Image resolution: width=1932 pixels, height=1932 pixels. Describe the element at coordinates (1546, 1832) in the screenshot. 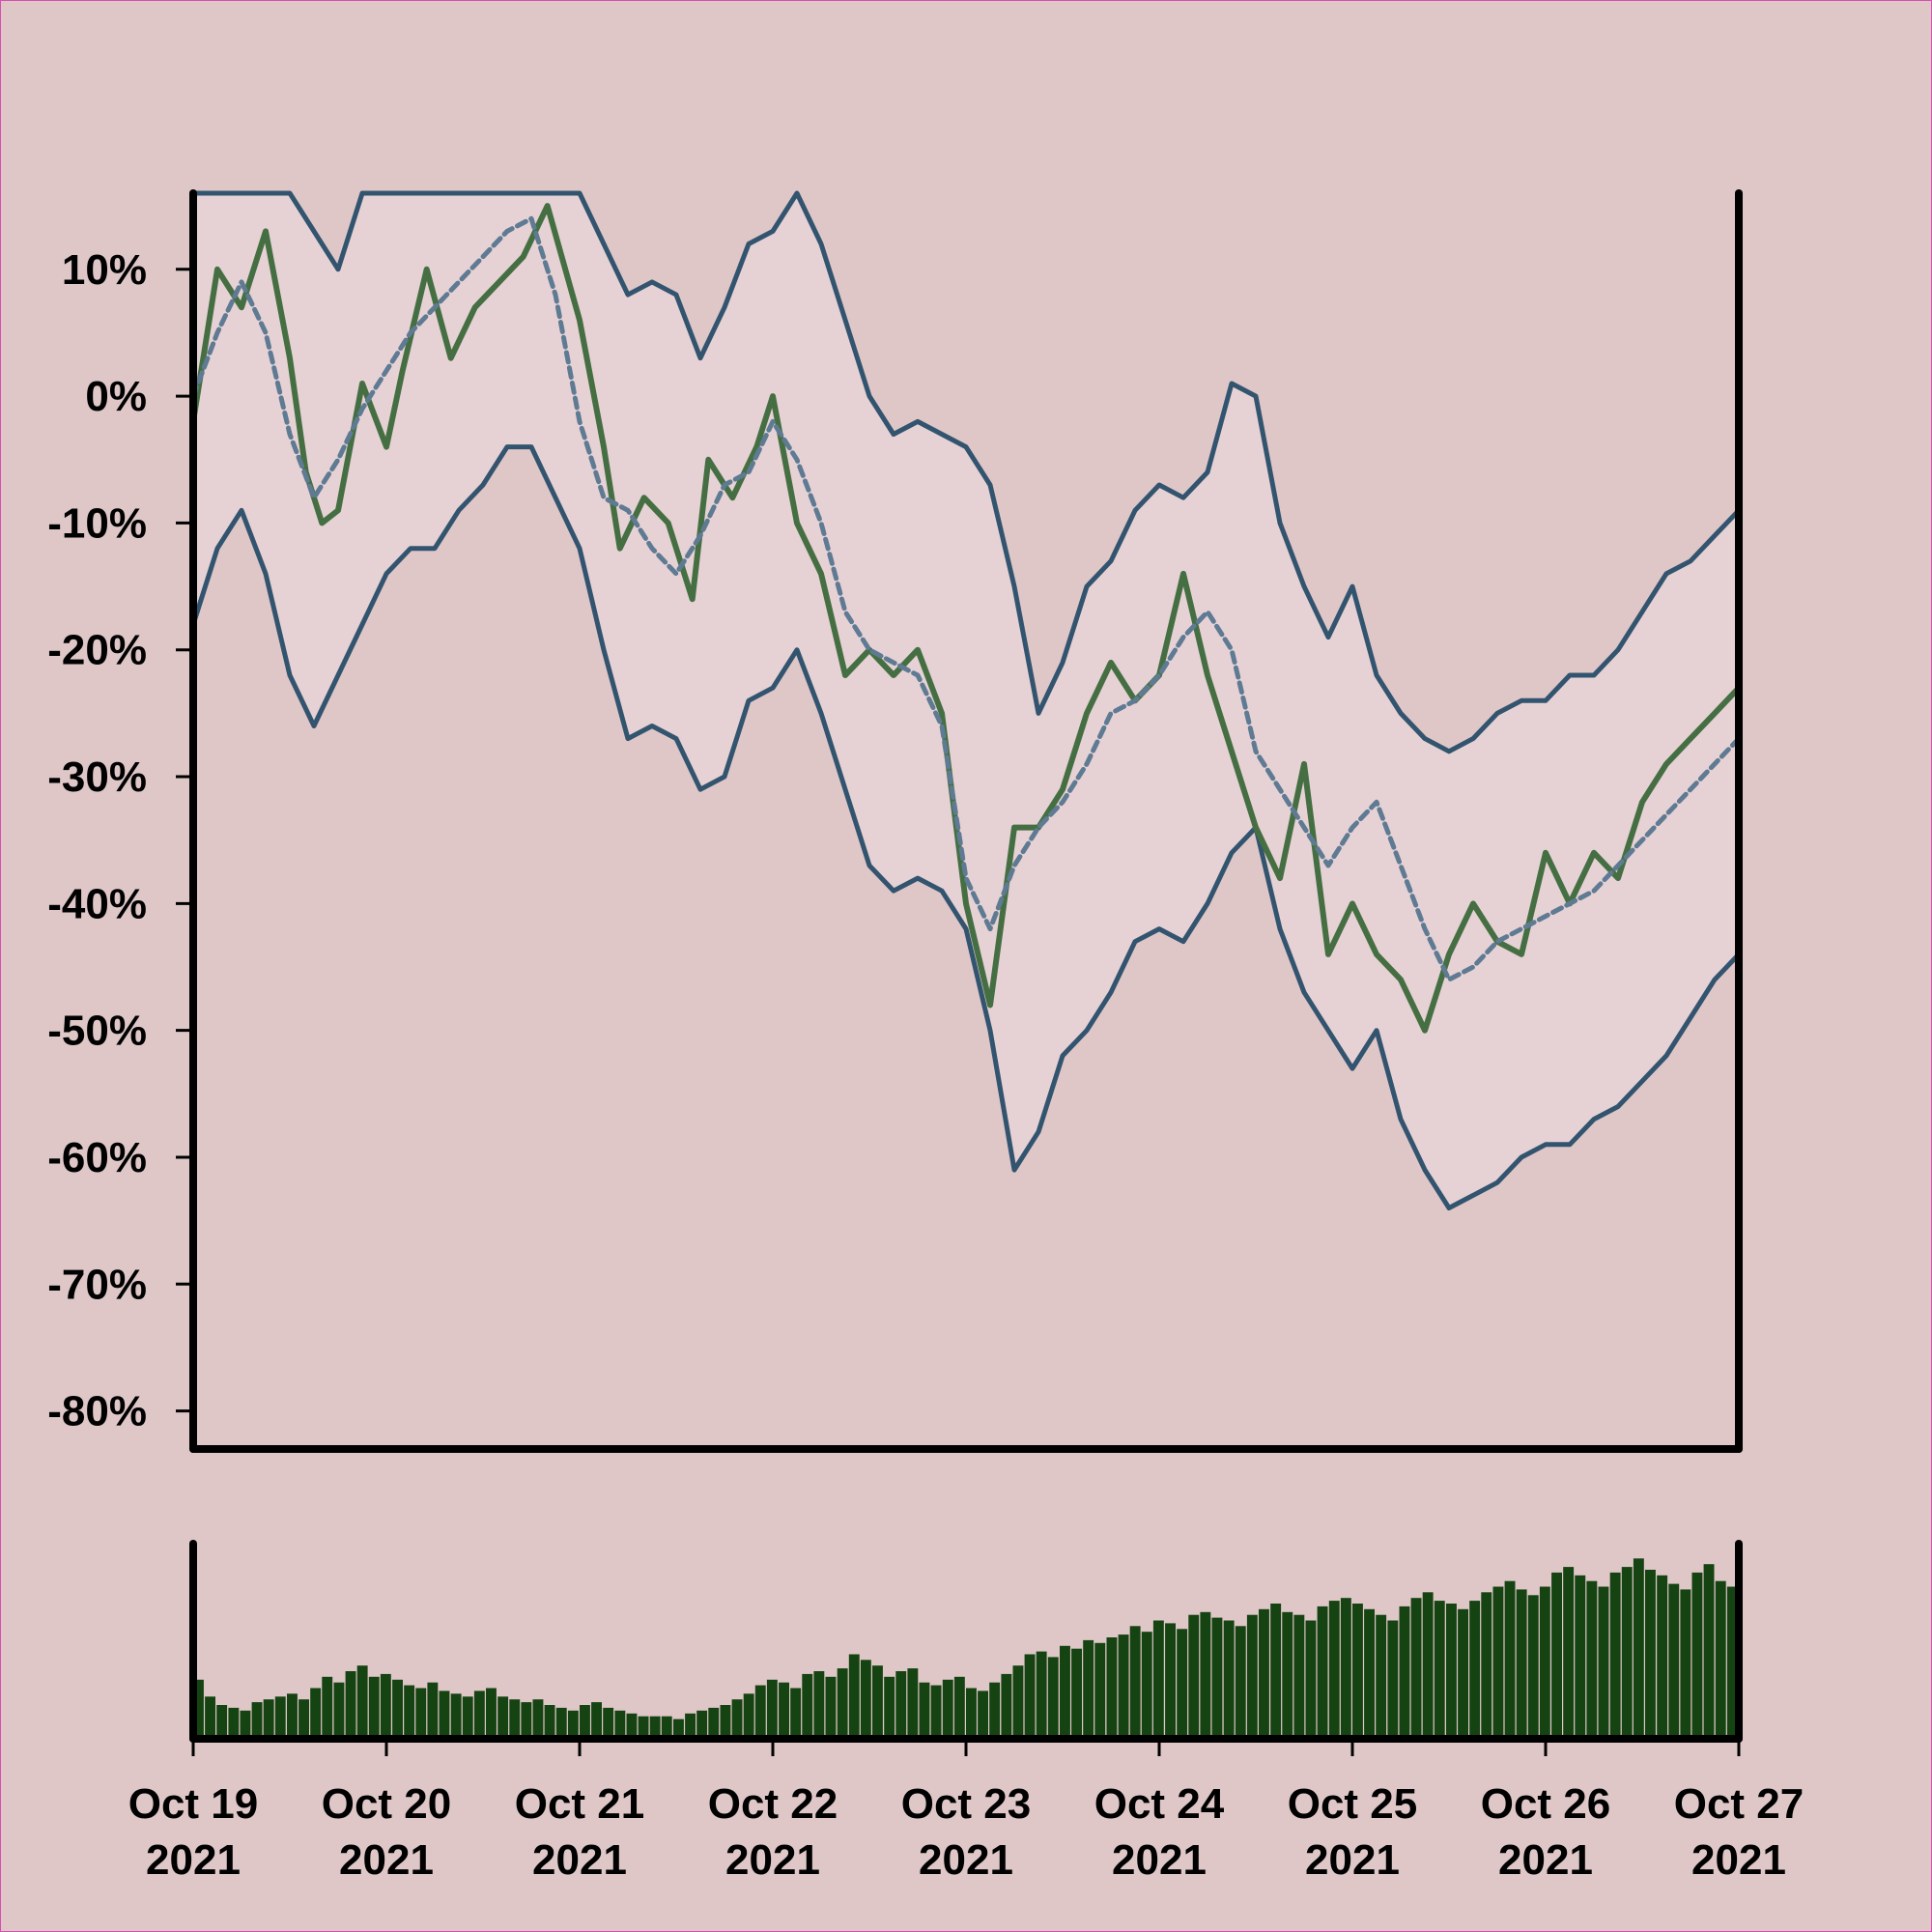

I see `x-tick-label: Oct 26 2021` at that location.